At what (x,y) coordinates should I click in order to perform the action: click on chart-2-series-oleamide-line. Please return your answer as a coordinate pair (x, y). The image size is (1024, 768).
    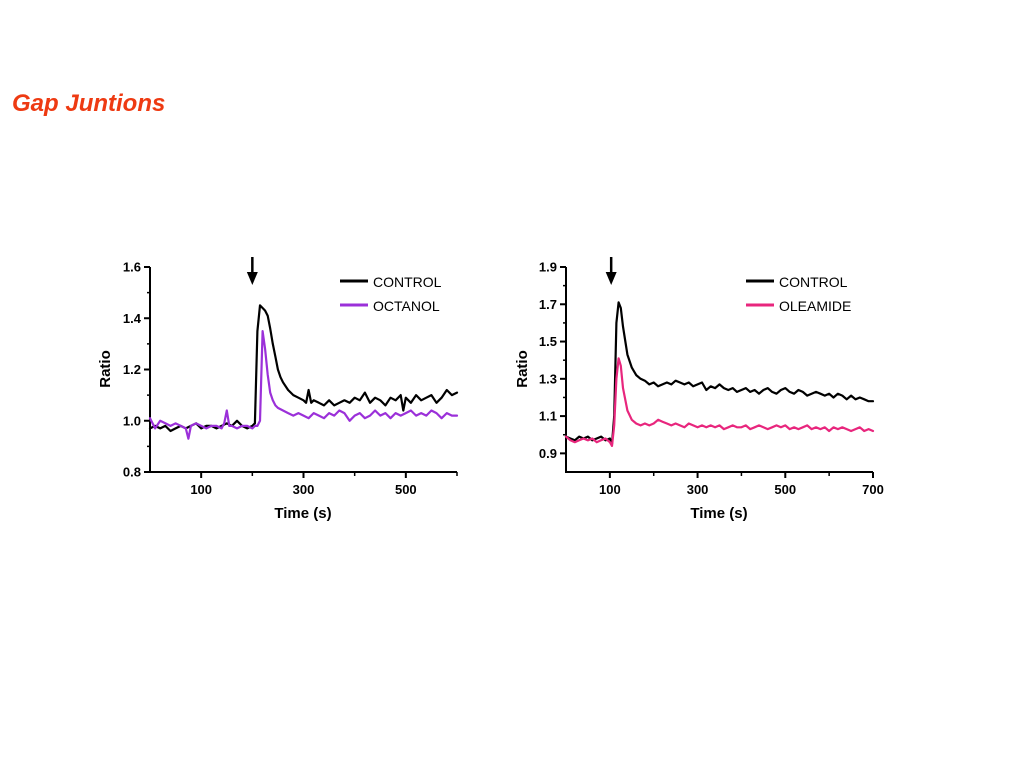
    Looking at the image, I should click on (719, 402).